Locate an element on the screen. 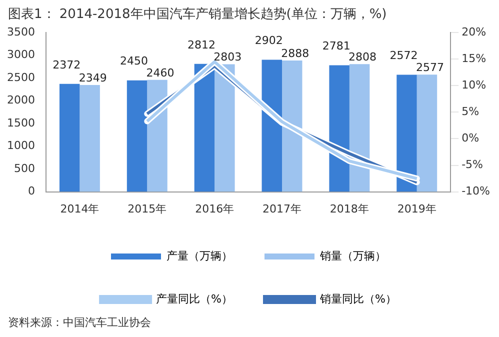  y2-tick-label: -10% is located at coordinates (476, 191).